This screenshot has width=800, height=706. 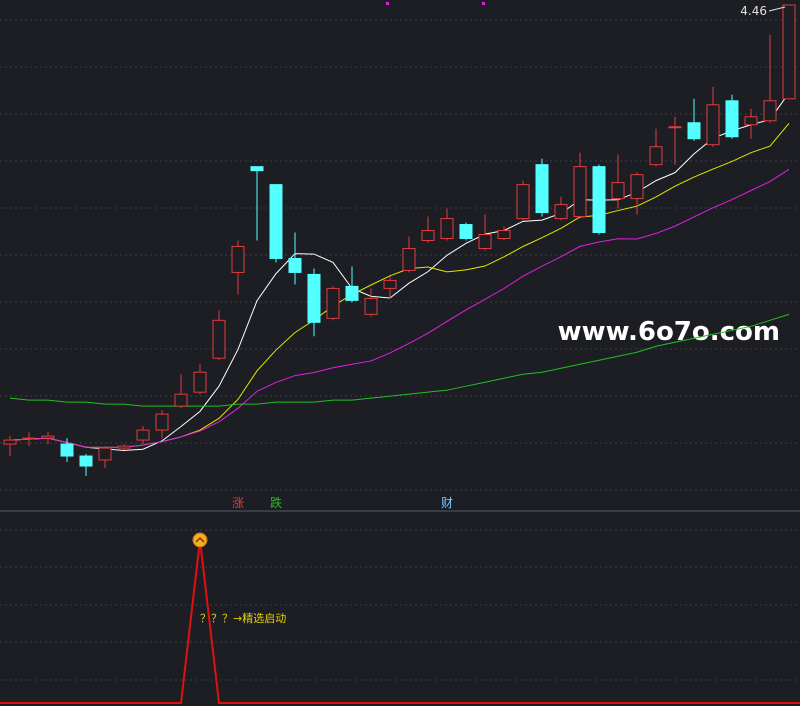 What do you see at coordinates (753, 11) in the screenshot?
I see `peak-label: 4.46` at bounding box center [753, 11].